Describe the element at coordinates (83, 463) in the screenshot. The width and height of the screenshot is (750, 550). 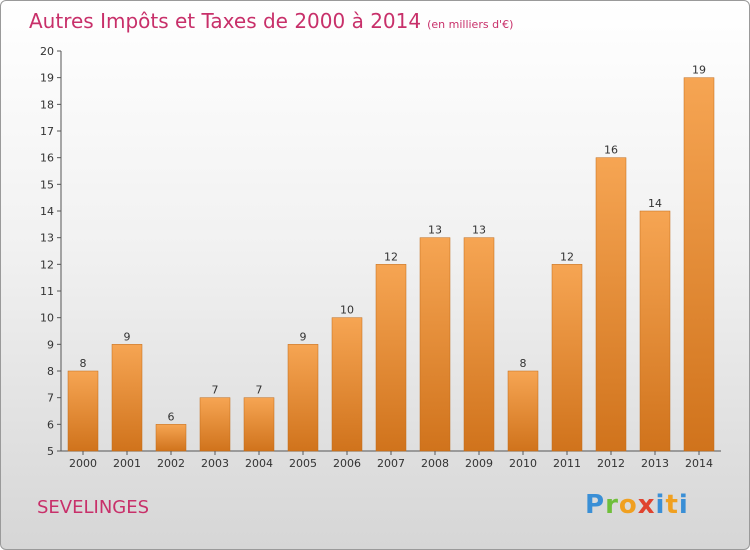
I see `x-tick-label: 2000` at that location.